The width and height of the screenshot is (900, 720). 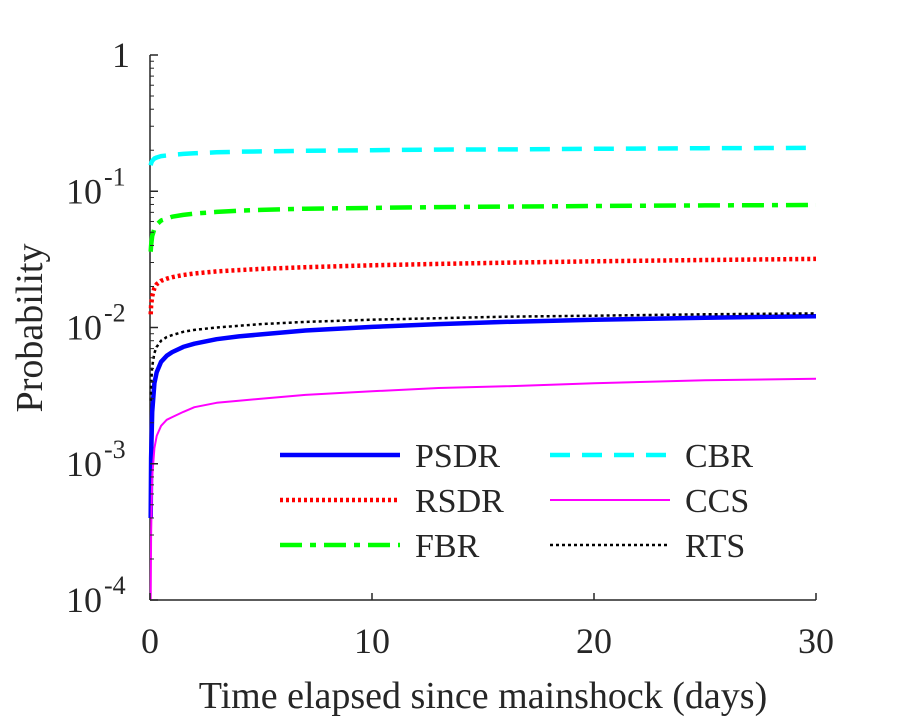 What do you see at coordinates (150, 641) in the screenshot?
I see `x-tick-label: 0` at bounding box center [150, 641].